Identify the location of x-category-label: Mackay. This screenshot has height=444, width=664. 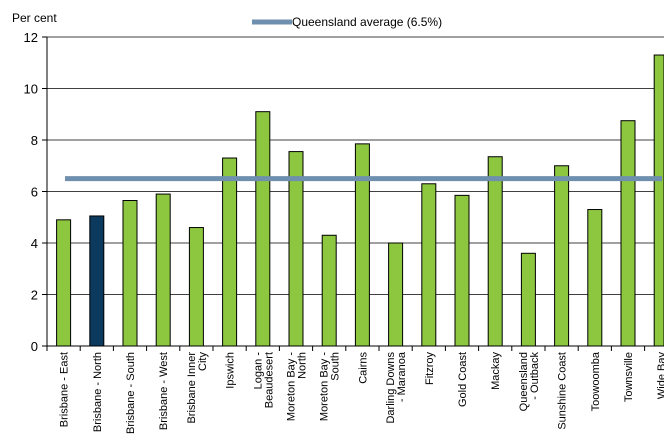
(496, 371).